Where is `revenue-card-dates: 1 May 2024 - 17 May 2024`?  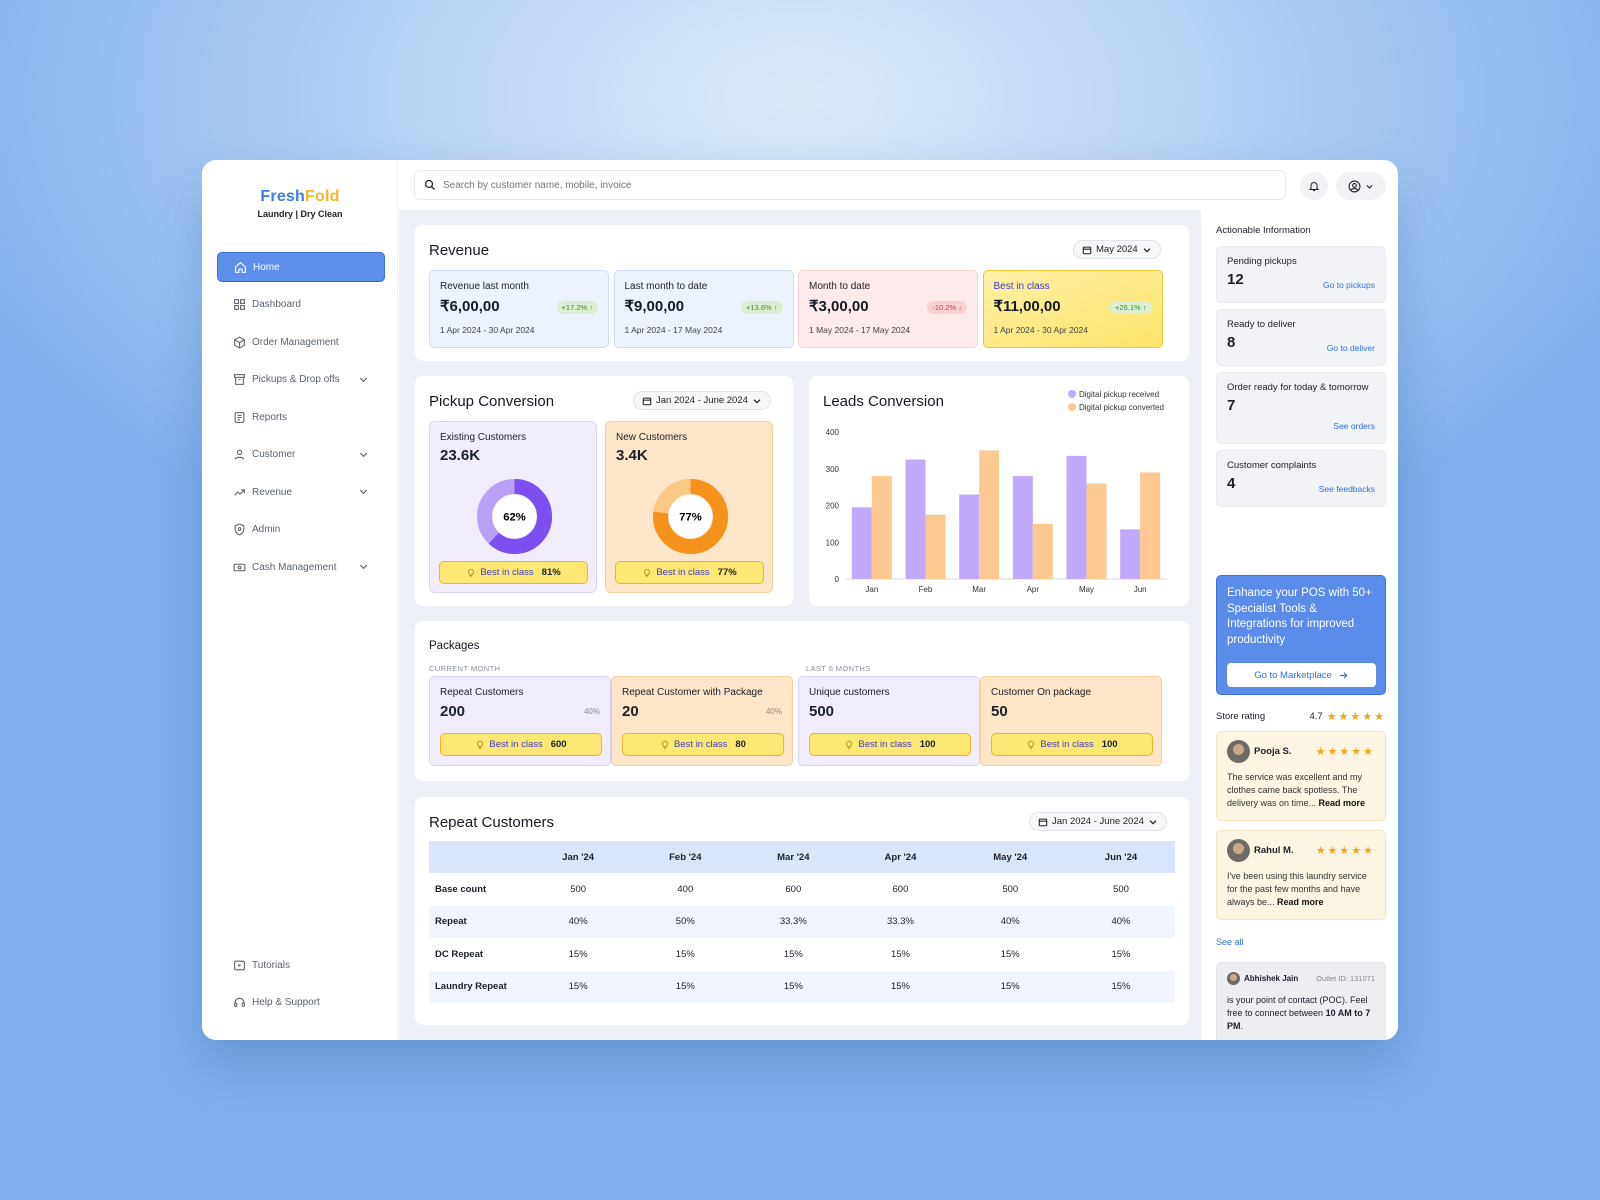 revenue-card-dates: 1 May 2024 - 17 May 2024 is located at coordinates (860, 330).